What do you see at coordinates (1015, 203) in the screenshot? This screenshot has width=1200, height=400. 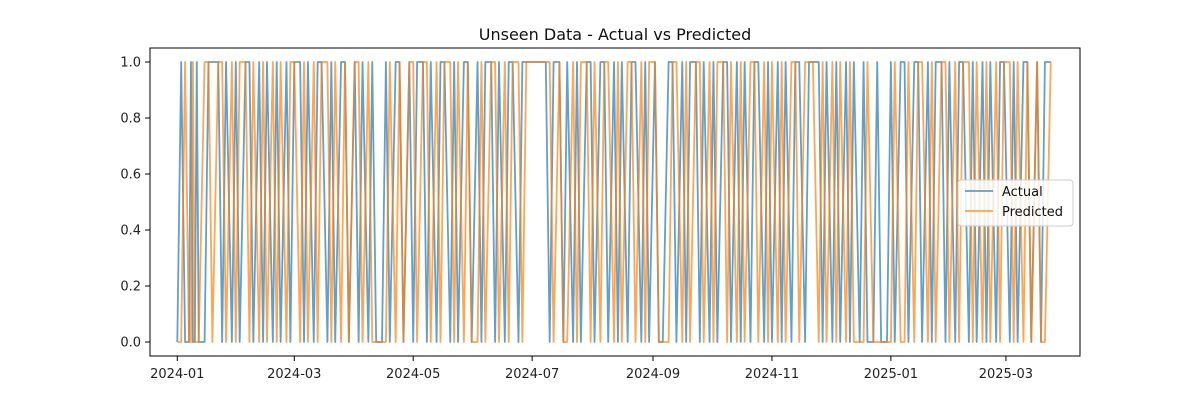 I see `legend: Actual Predicted` at bounding box center [1015, 203].